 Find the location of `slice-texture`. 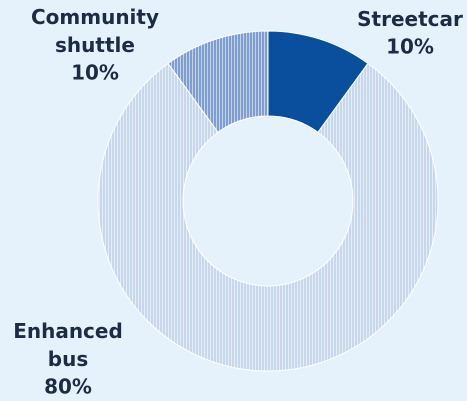

slice-texture is located at coordinates (218, 82).